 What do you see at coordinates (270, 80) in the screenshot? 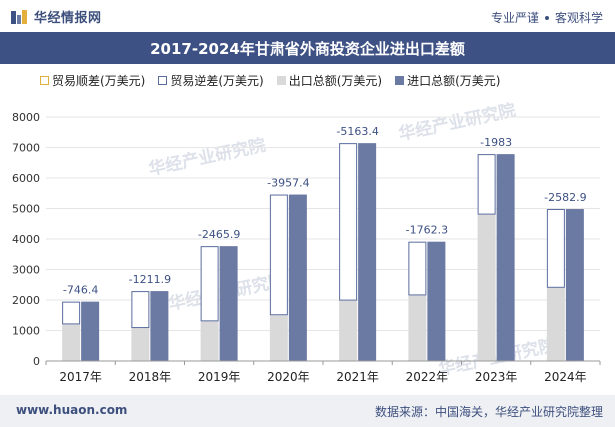
I see `legend: 贸易顺差(万美元) 贸易逆差(万美元) 出口总额(万美元) 进口总额(万美元)` at bounding box center [270, 80].